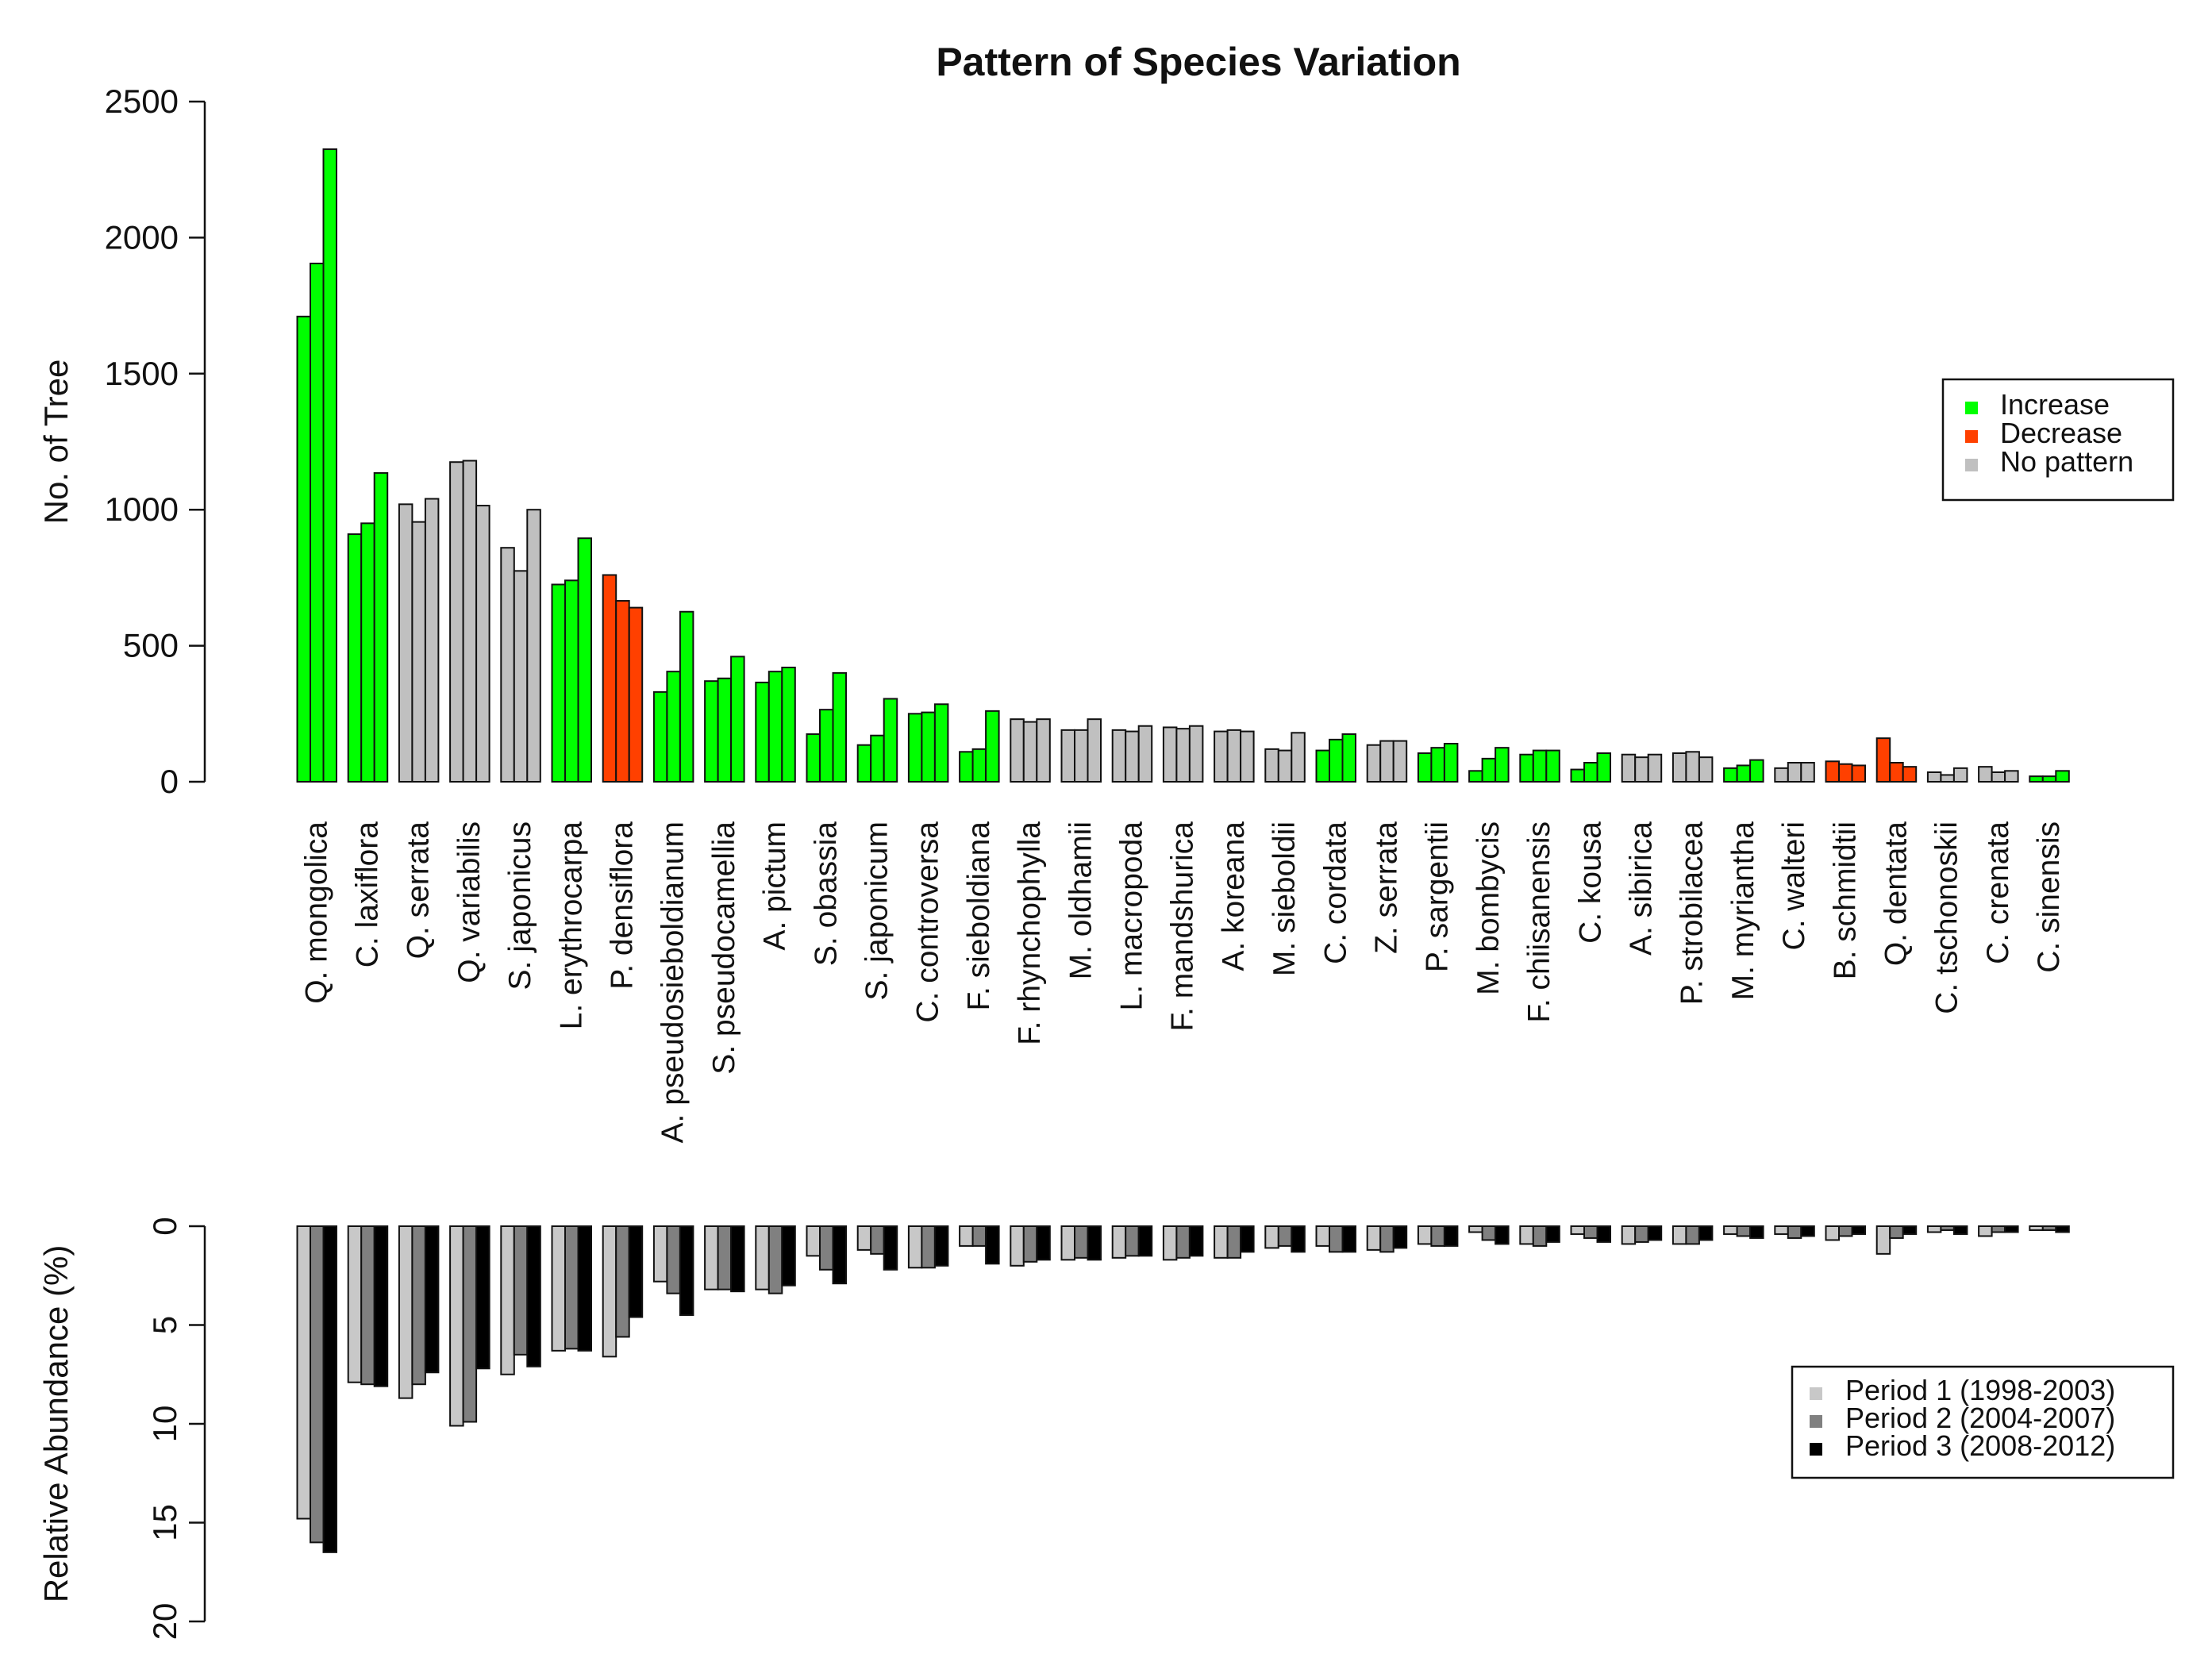  I want to click on legend-label: Decrease, so click(2061, 433).